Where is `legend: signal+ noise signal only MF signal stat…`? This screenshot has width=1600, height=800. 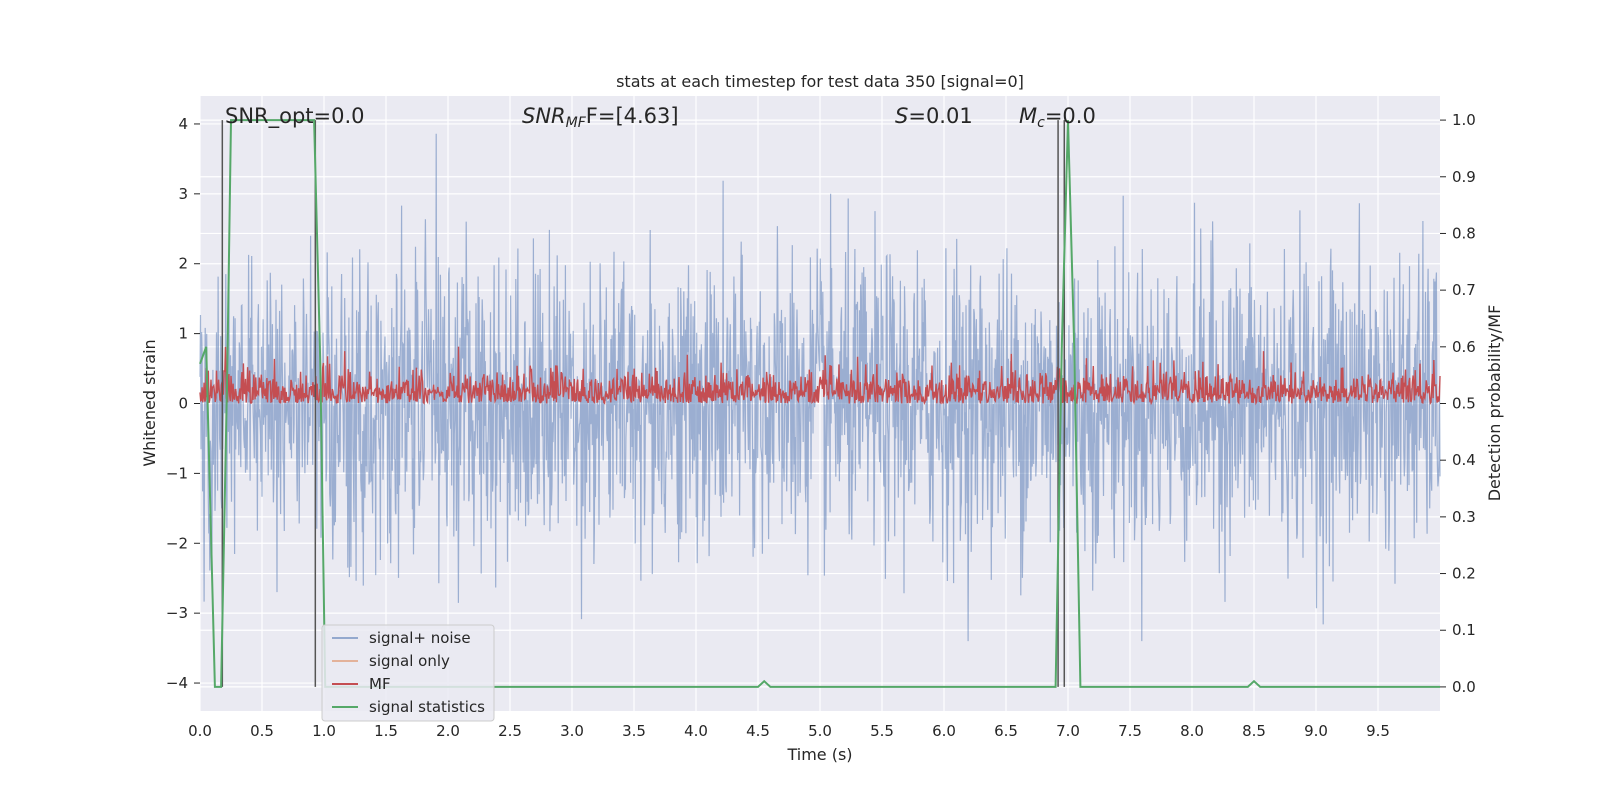 legend: signal+ noise signal only MF signal stat… is located at coordinates (408, 673).